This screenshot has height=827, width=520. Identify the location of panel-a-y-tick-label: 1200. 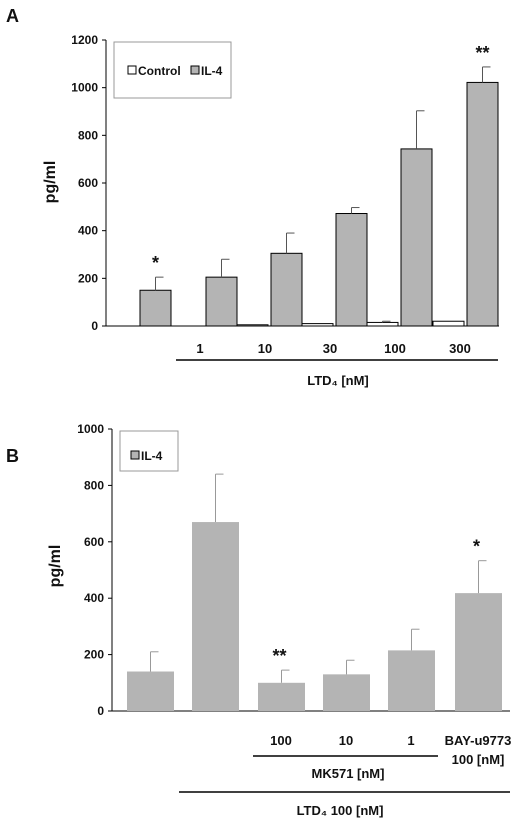
(84, 40).